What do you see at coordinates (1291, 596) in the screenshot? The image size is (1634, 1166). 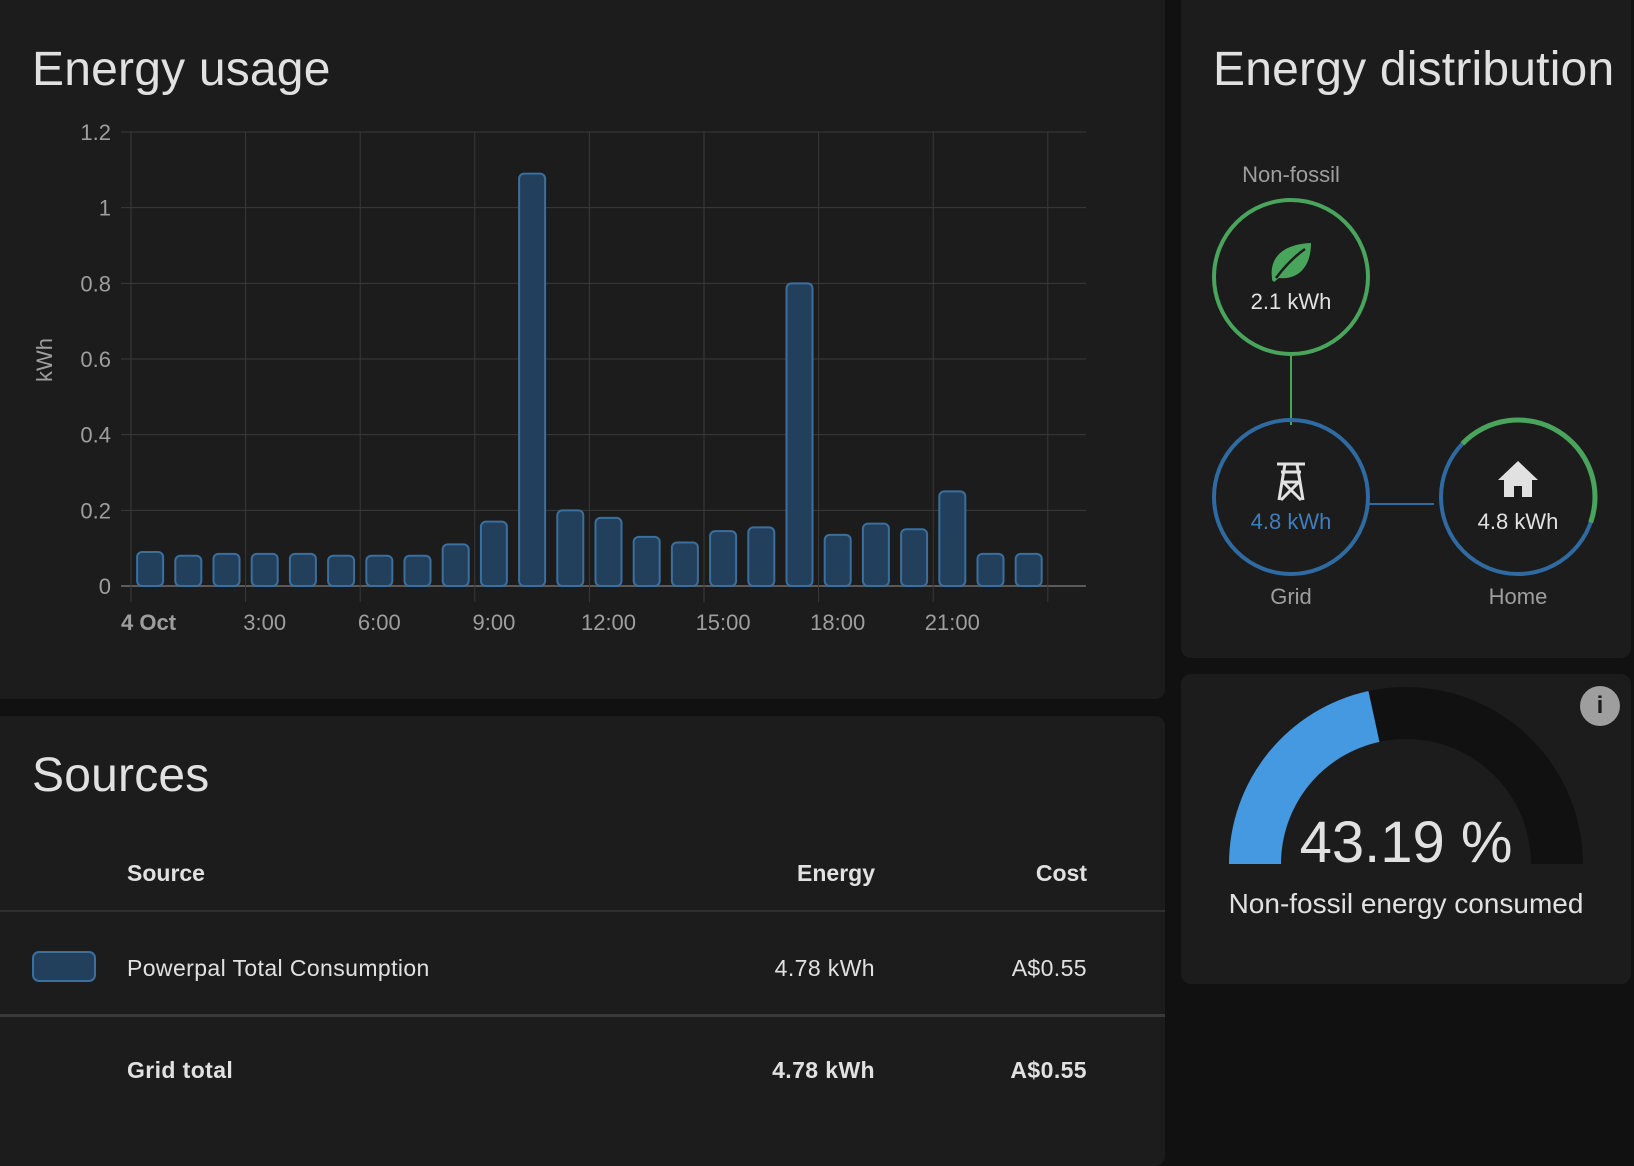 I see `grid-label: Grid` at bounding box center [1291, 596].